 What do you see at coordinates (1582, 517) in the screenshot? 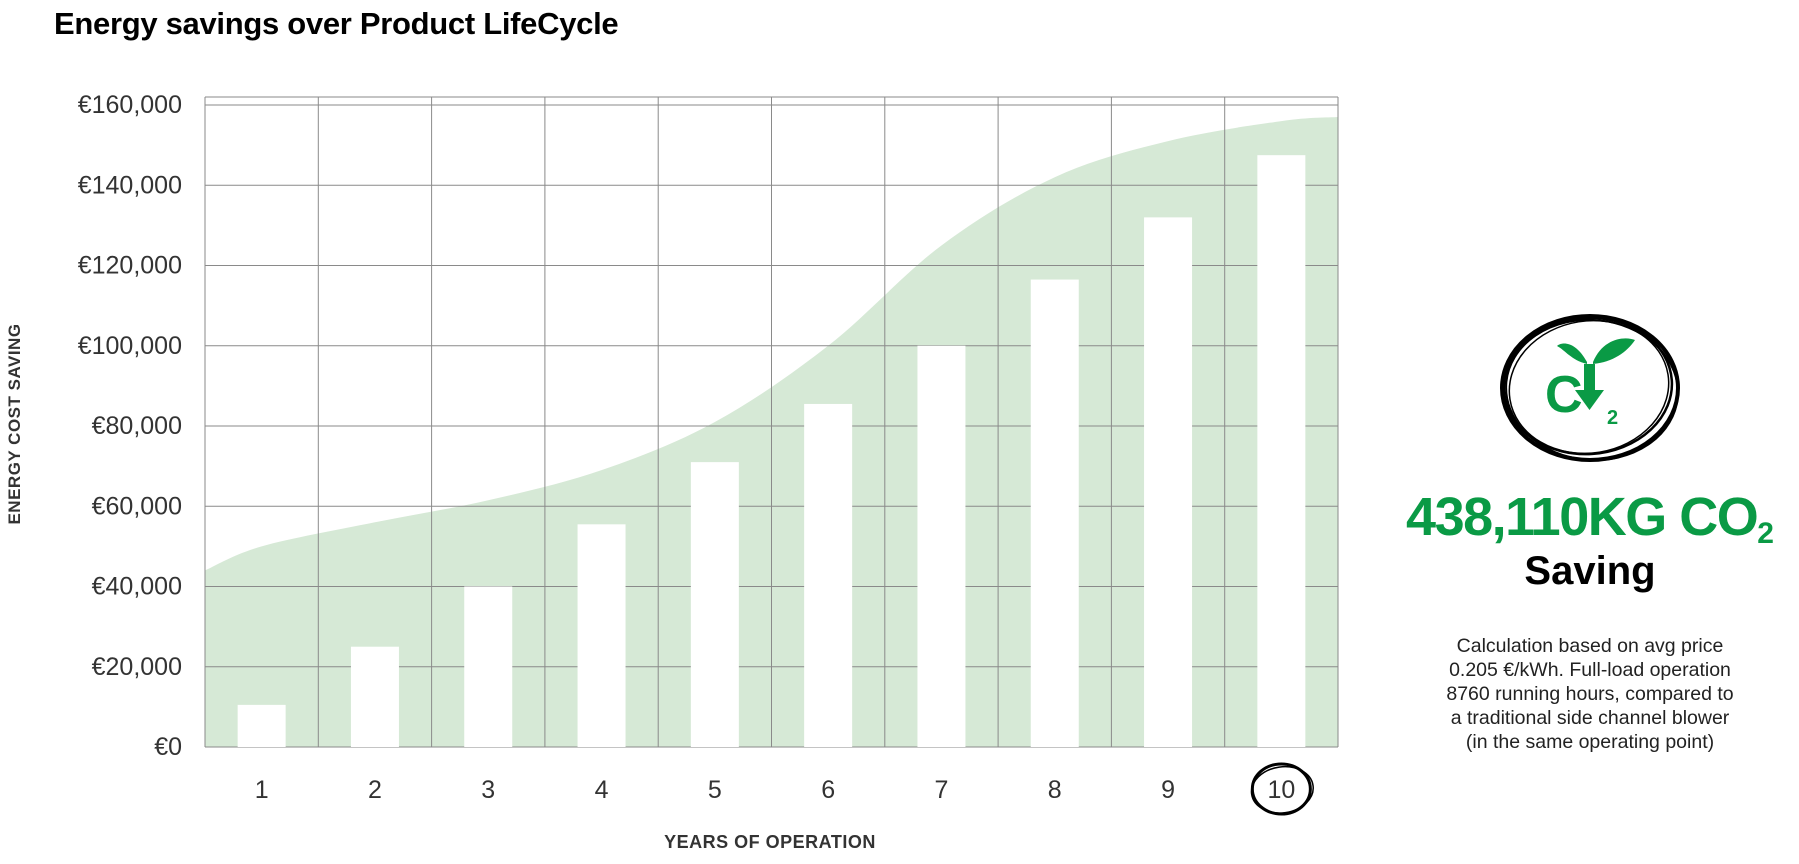
I see `co2-value-text: 438,110KG CO` at bounding box center [1582, 517].